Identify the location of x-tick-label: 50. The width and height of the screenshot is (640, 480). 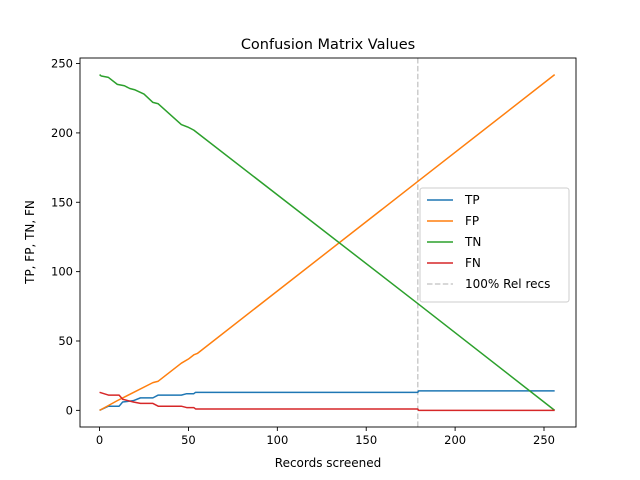
(188, 440).